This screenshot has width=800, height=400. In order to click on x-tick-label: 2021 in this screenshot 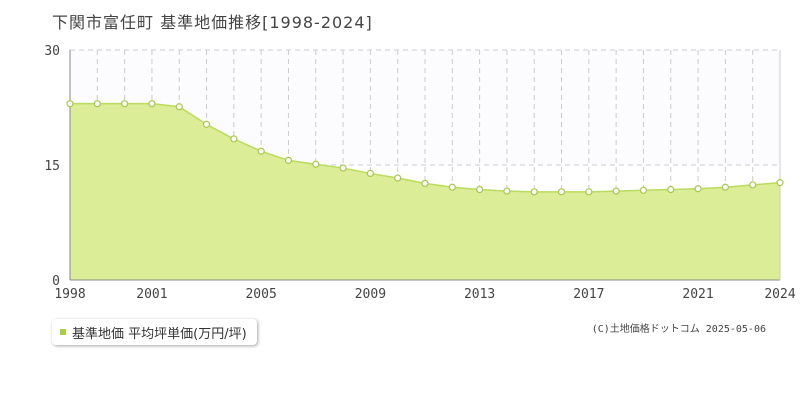, I will do `click(697, 294)`.